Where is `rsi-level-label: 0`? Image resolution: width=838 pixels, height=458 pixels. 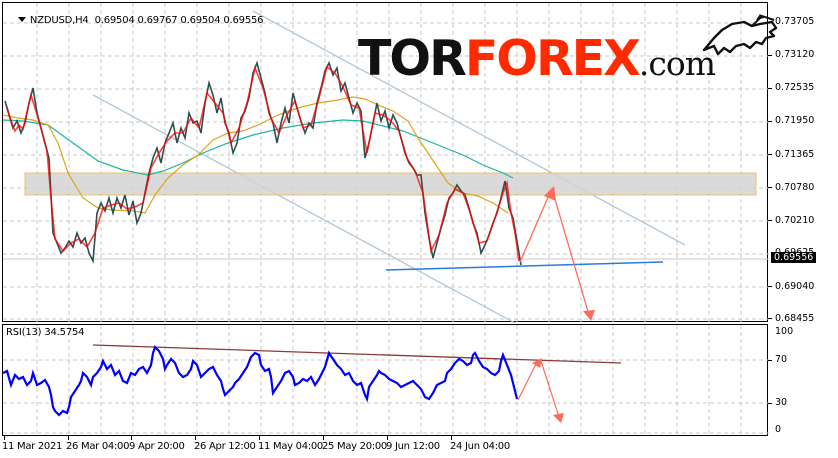
rsi-level-label: 0 is located at coordinates (778, 429).